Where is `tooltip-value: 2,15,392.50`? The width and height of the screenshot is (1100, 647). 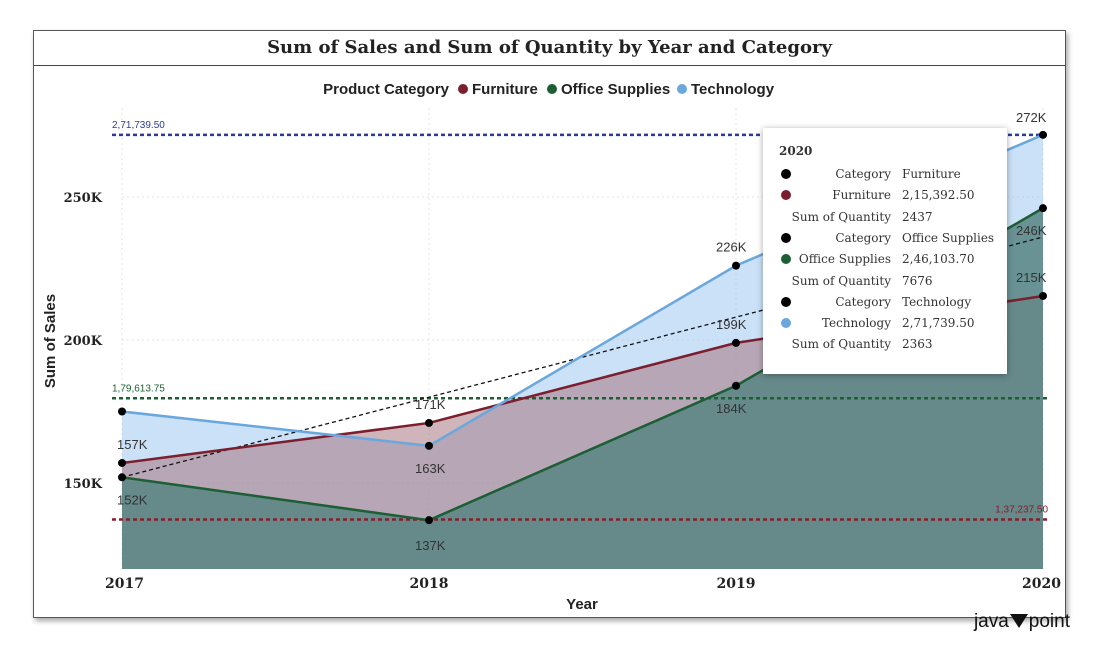
tooltip-value: 2,15,392.50 is located at coordinates (938, 195).